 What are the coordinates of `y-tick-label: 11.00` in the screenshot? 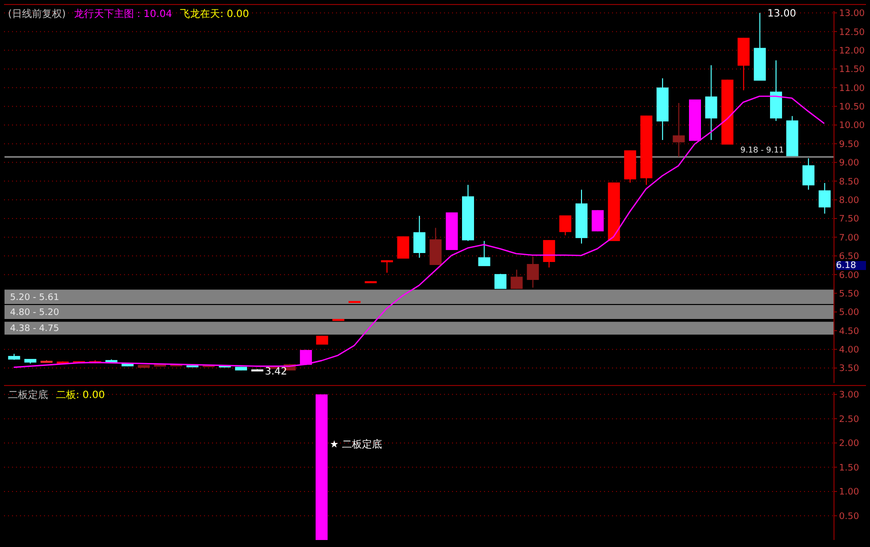 It's located at (852, 89).